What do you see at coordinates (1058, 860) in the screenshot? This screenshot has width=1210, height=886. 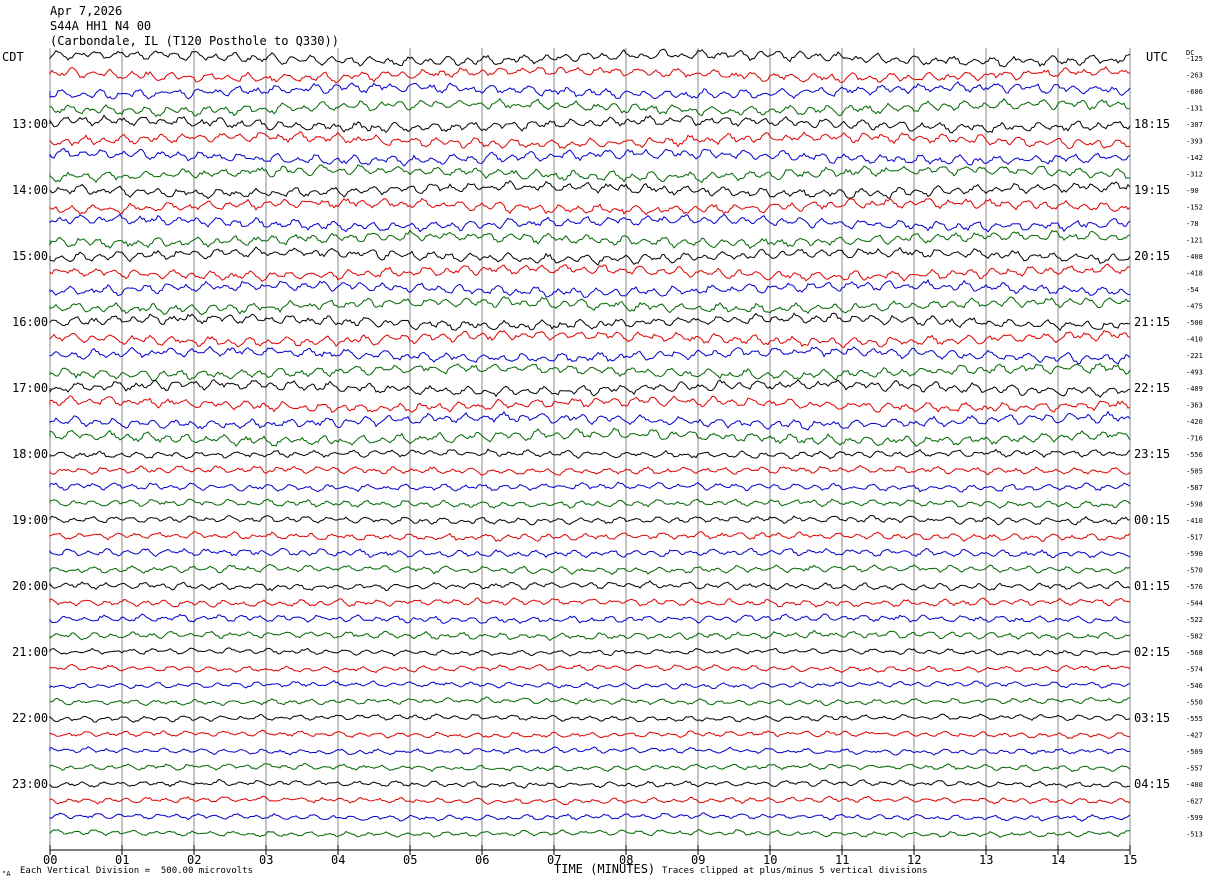 I see `x-tick-label: 14` at bounding box center [1058, 860].